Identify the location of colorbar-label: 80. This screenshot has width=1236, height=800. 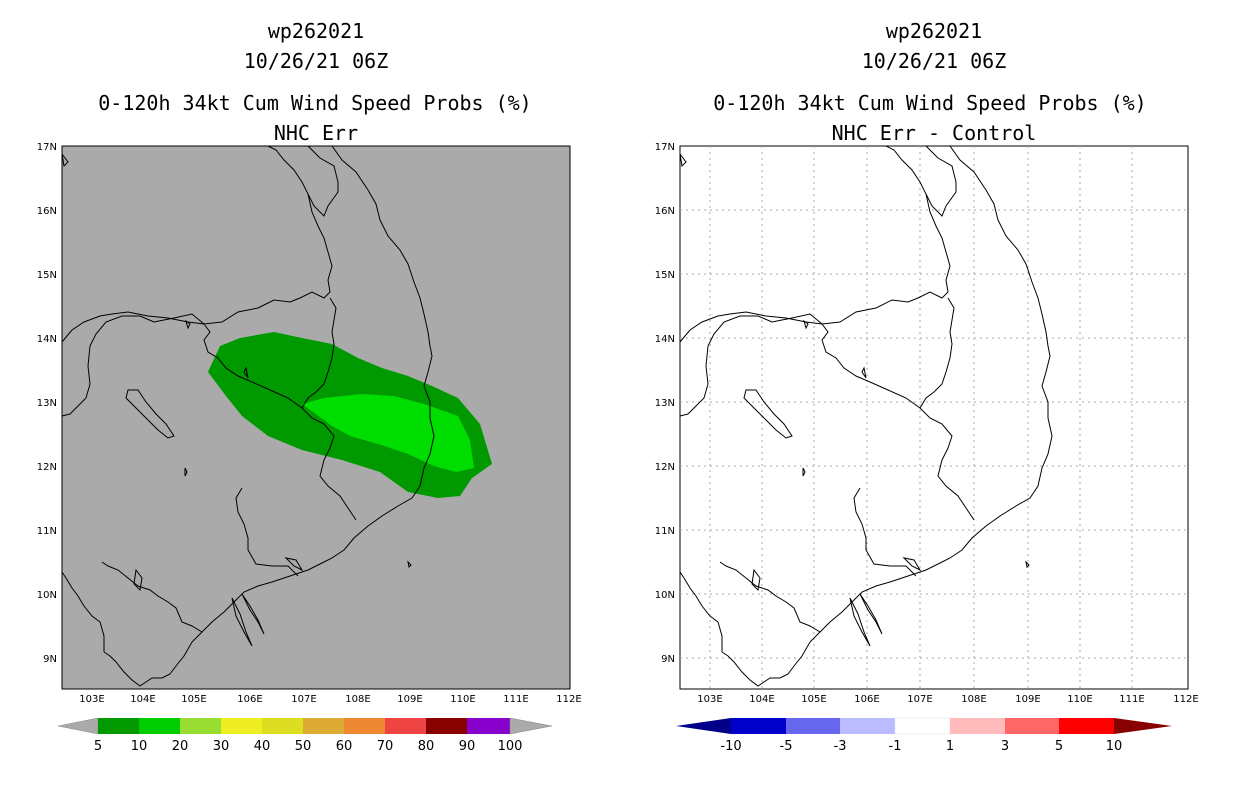
(426, 746).